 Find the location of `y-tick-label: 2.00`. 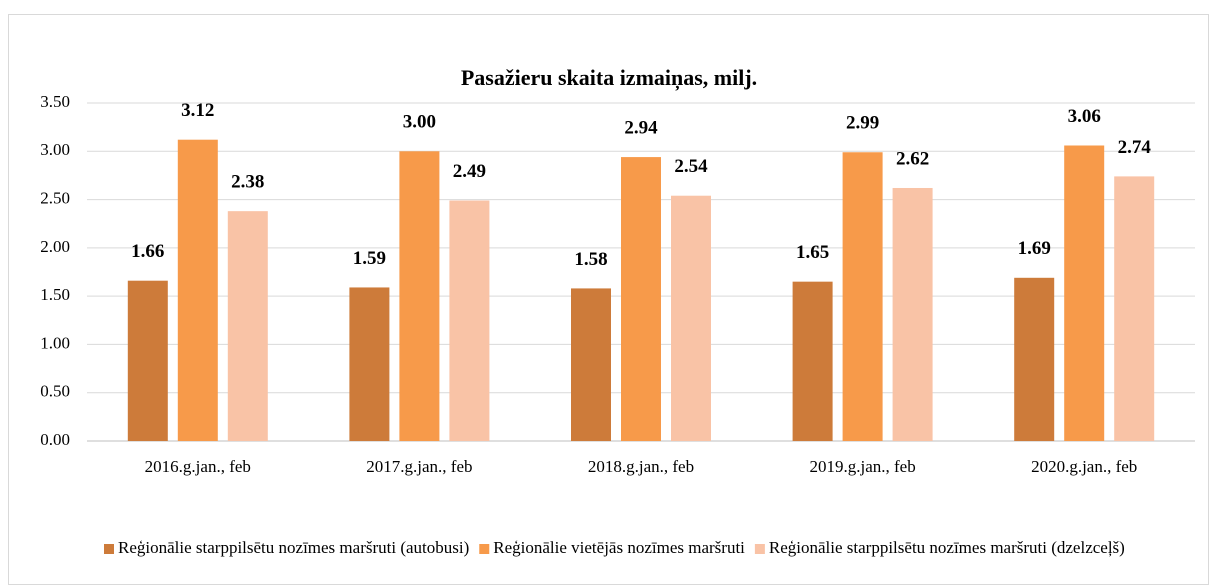

y-tick-label: 2.00 is located at coordinates (55, 246).